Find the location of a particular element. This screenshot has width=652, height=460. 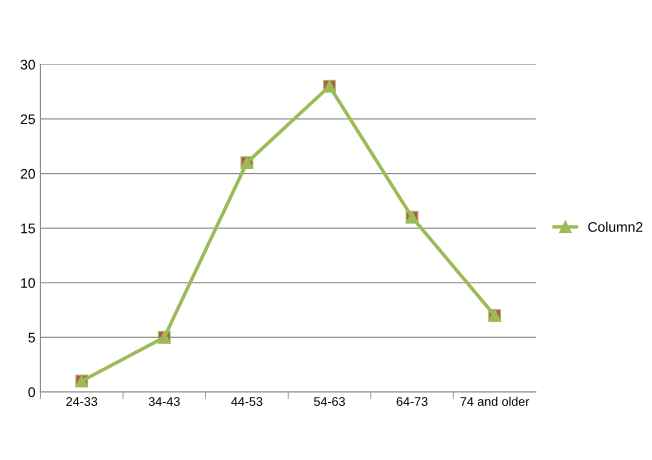

x-tick-label: 64-73 is located at coordinates (412, 401).